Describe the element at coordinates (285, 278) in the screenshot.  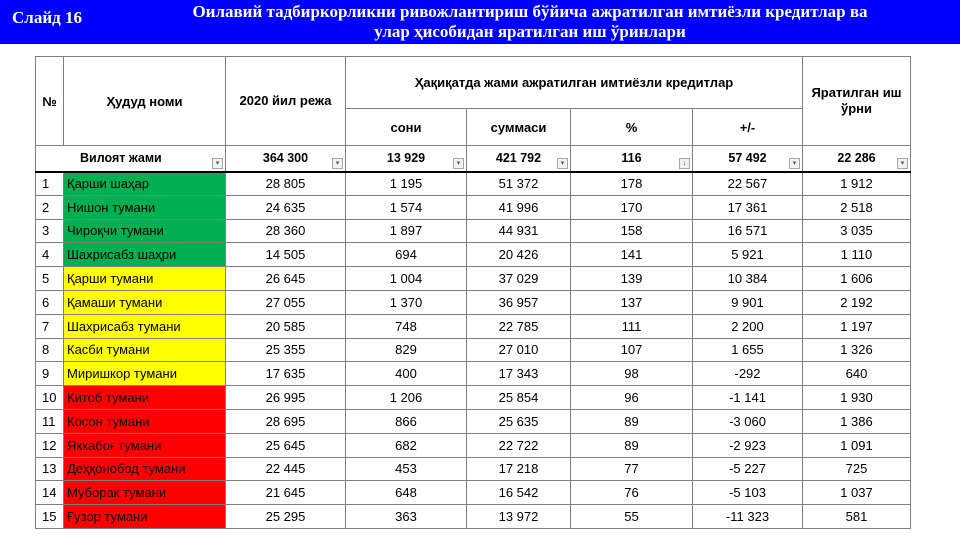
I see `plan-value: 26 645` at that location.